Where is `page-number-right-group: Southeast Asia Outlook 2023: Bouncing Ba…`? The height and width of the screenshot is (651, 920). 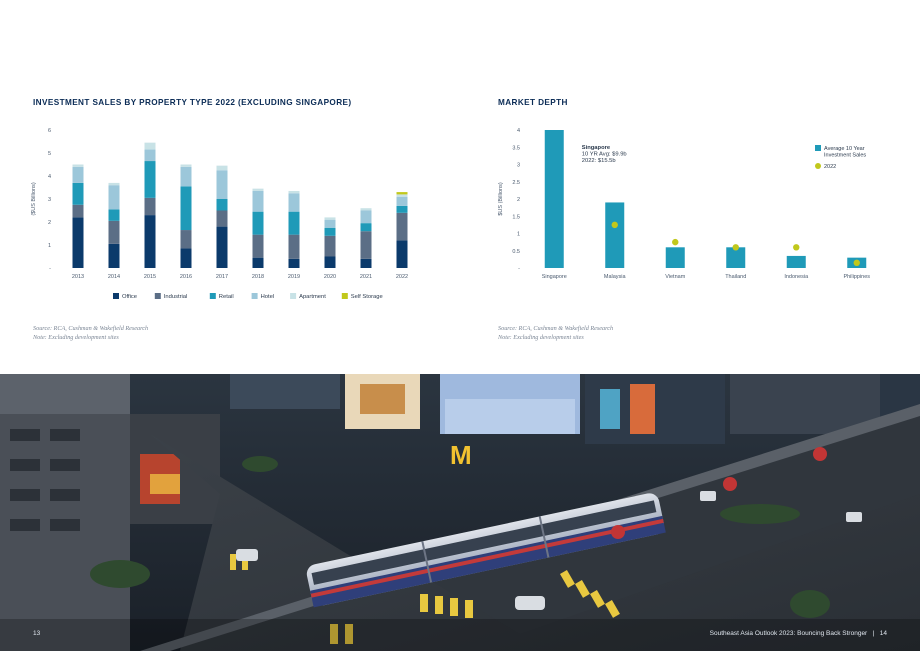 page-number-right-group: Southeast Asia Outlook 2023: Bouncing Ba… is located at coordinates (798, 633).